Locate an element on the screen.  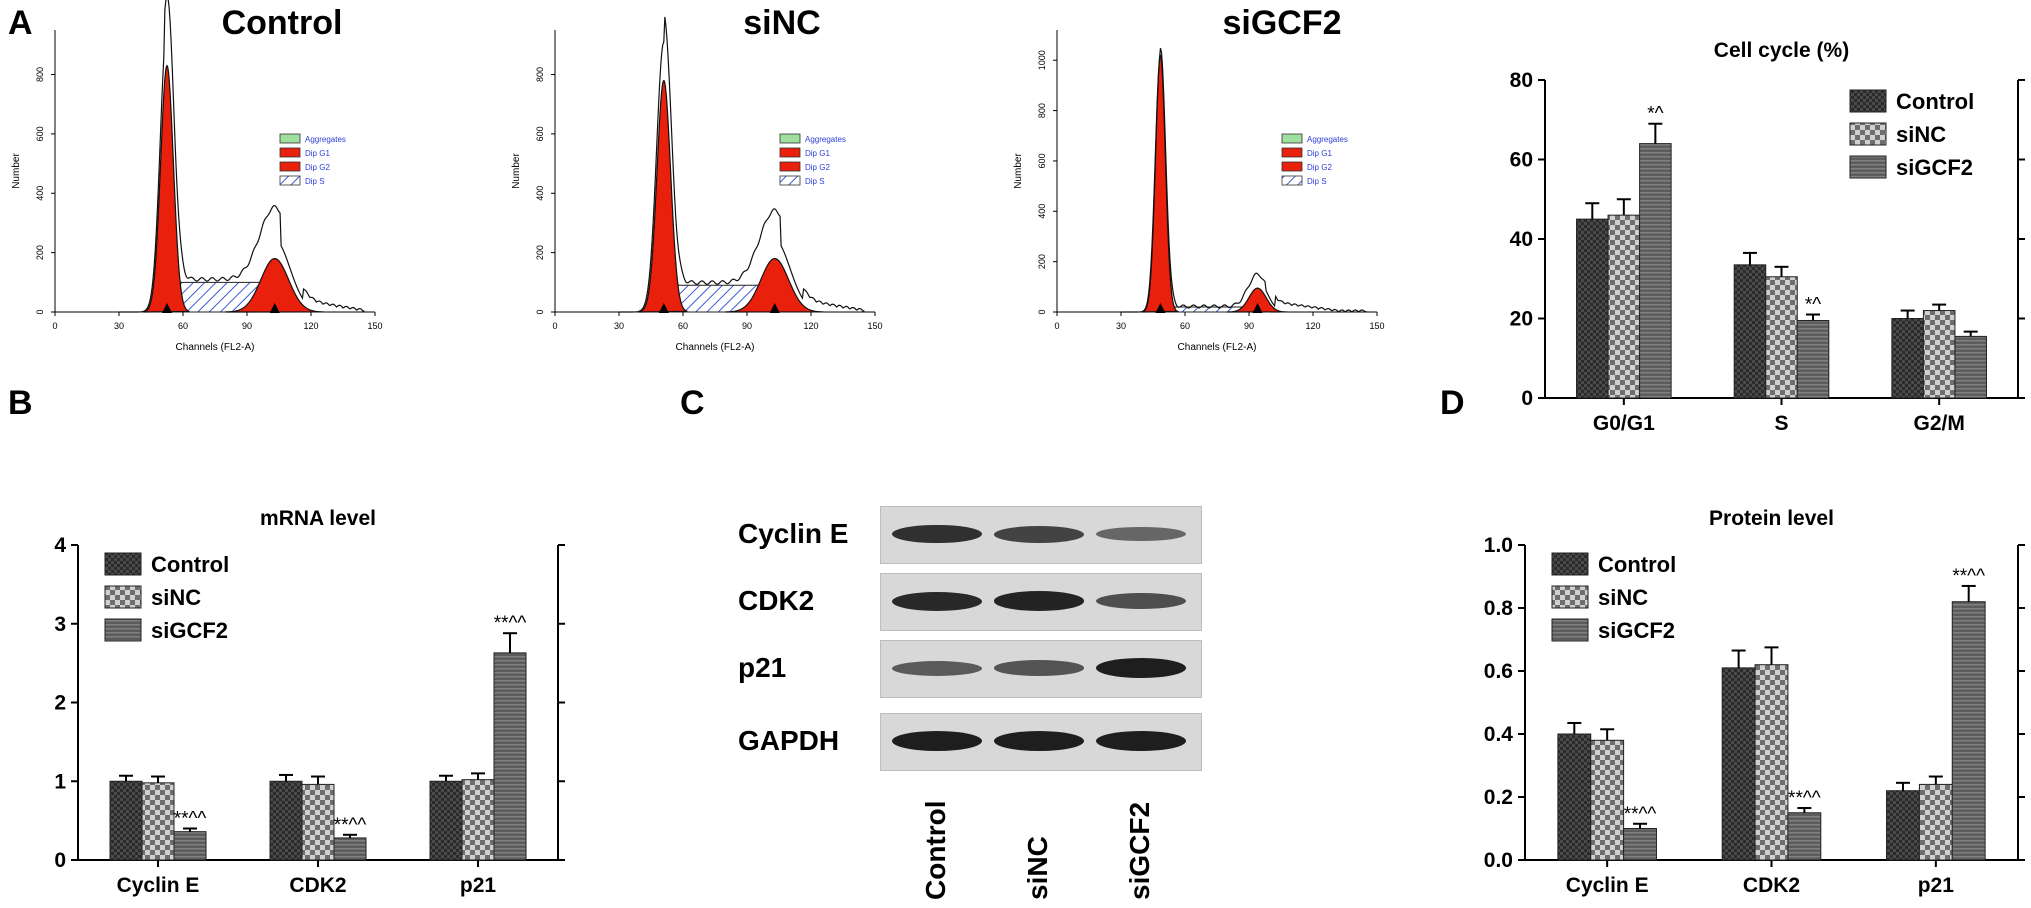
flow-title-control: Control is located at coordinates (282, 23).